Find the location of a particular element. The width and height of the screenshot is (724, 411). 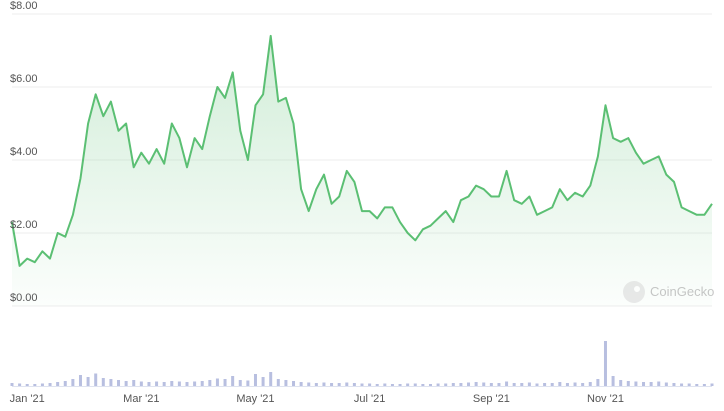

x-tick-label: Jul '21 is located at coordinates (369, 399).